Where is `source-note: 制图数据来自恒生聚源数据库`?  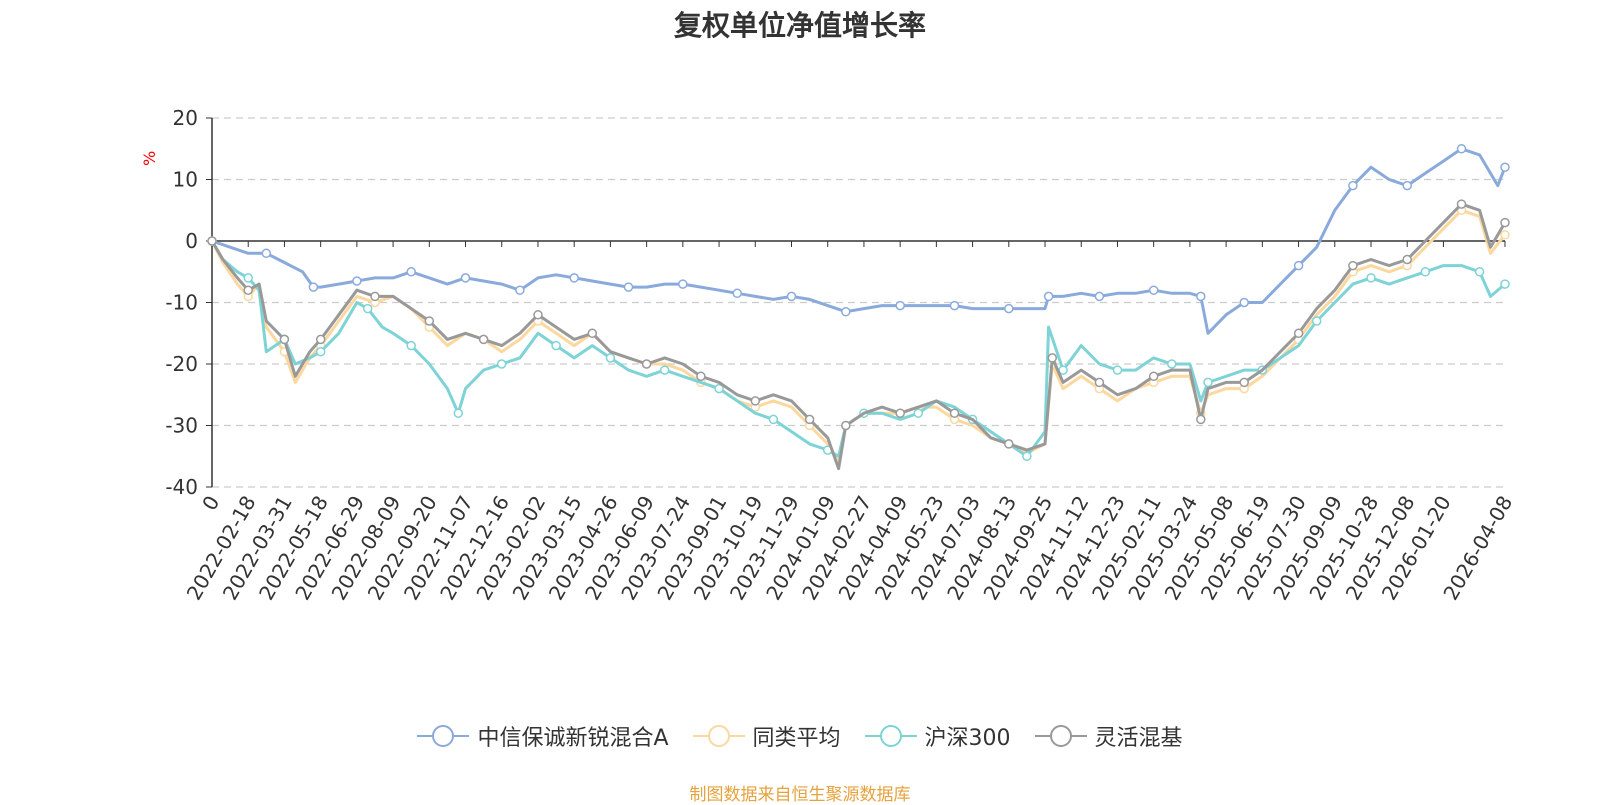
source-note: 制图数据来自恒生聚源数据库 is located at coordinates (800, 795).